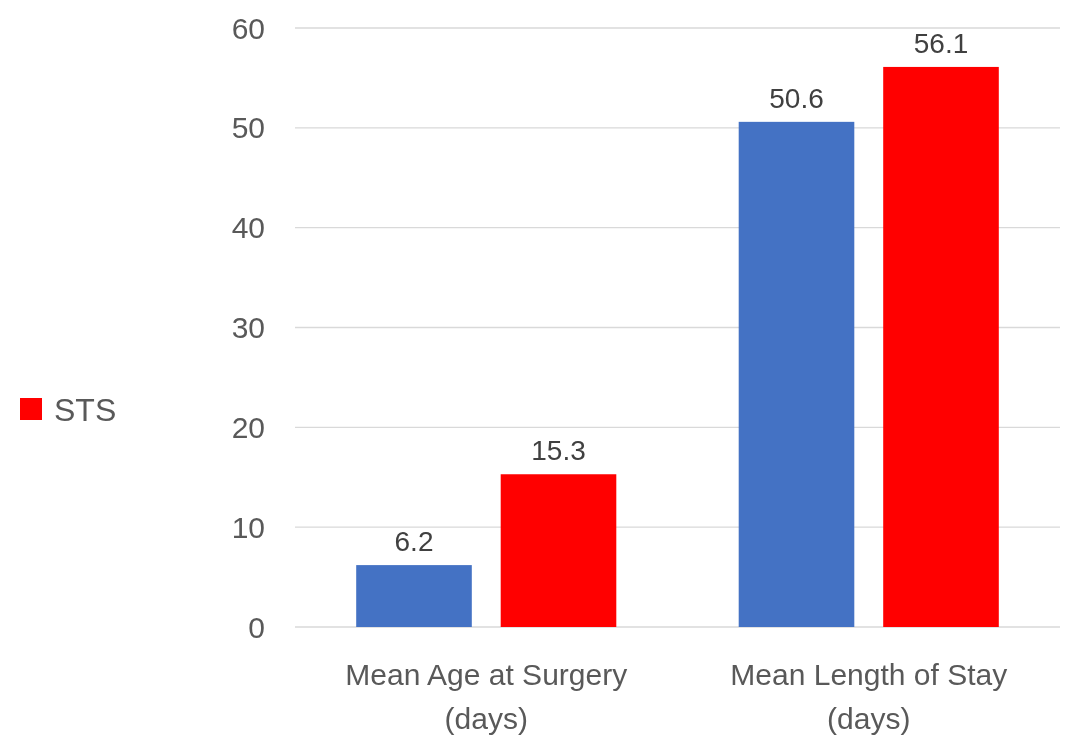 This screenshot has height=740, width=1066. I want to click on legend-label: STS, so click(85, 410).